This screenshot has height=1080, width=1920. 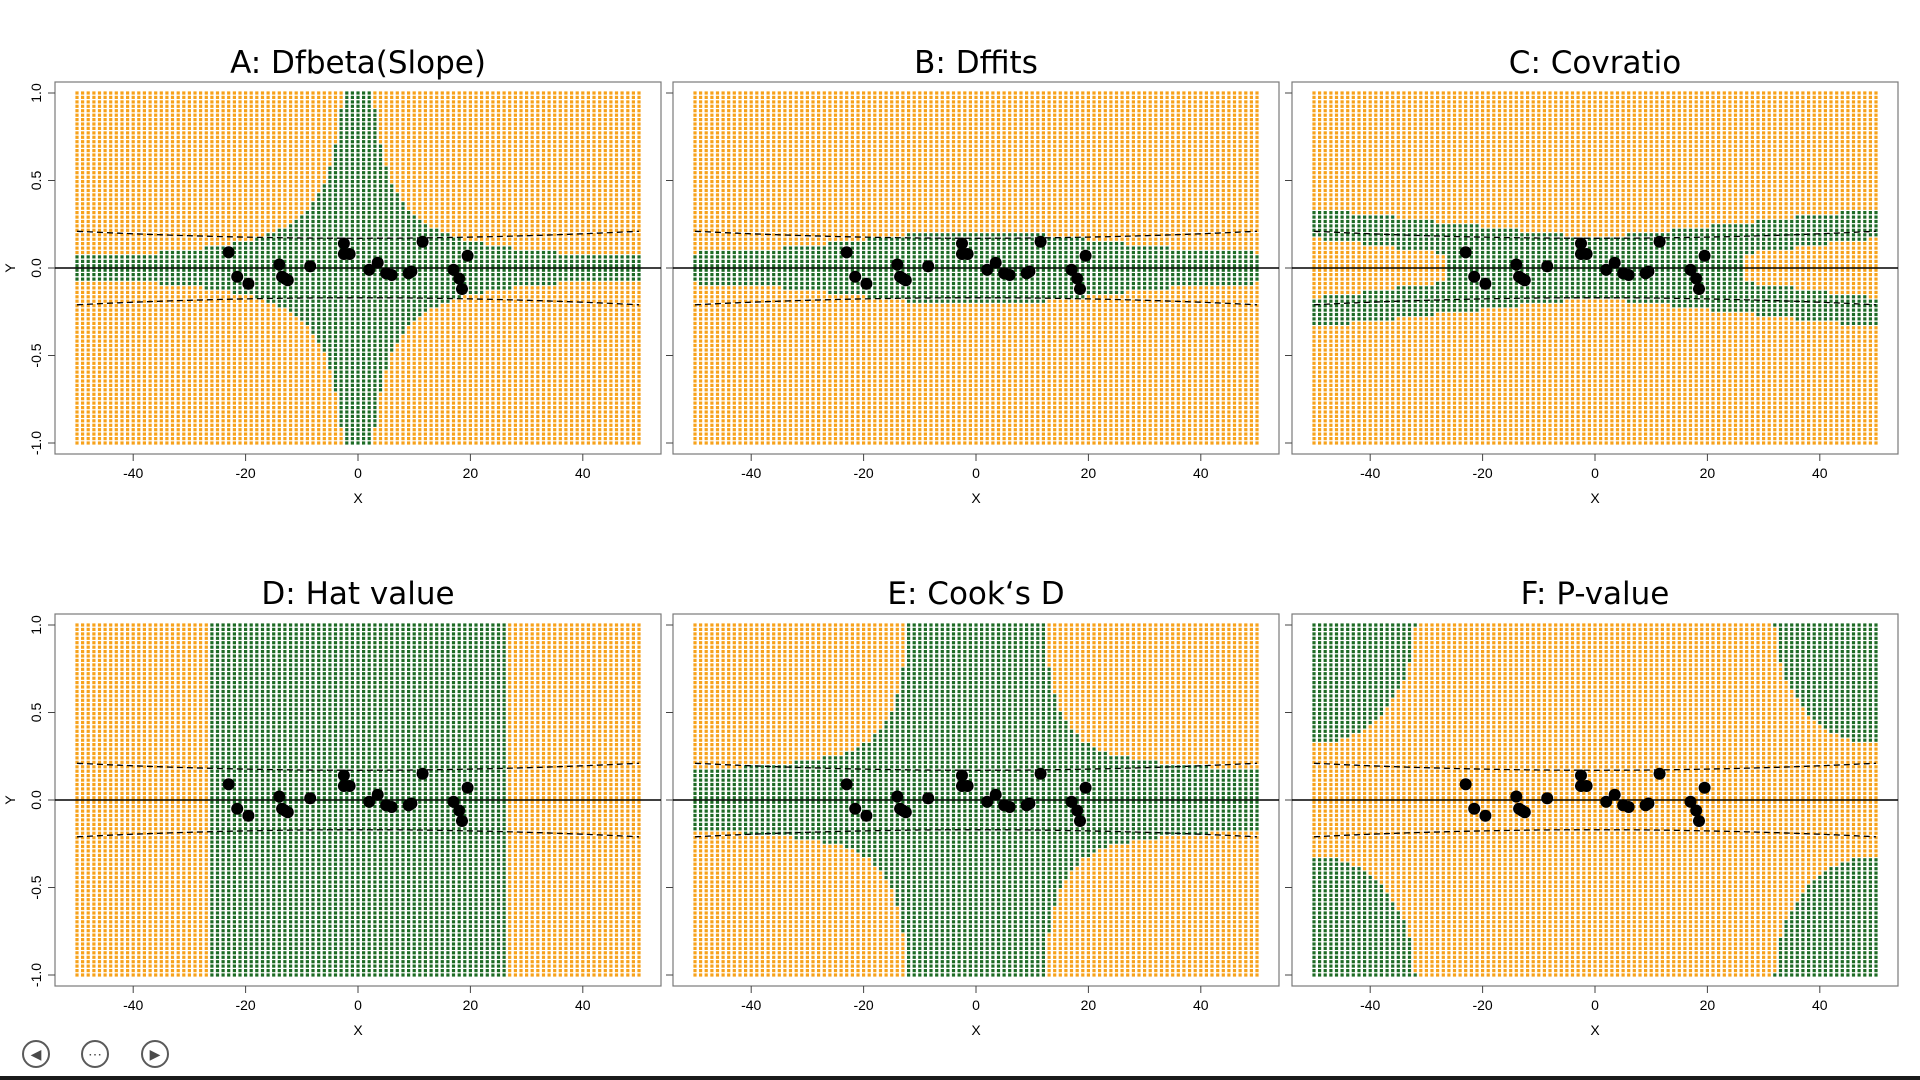 I want to click on panel-title: C: Covratio, so click(x=1595, y=63).